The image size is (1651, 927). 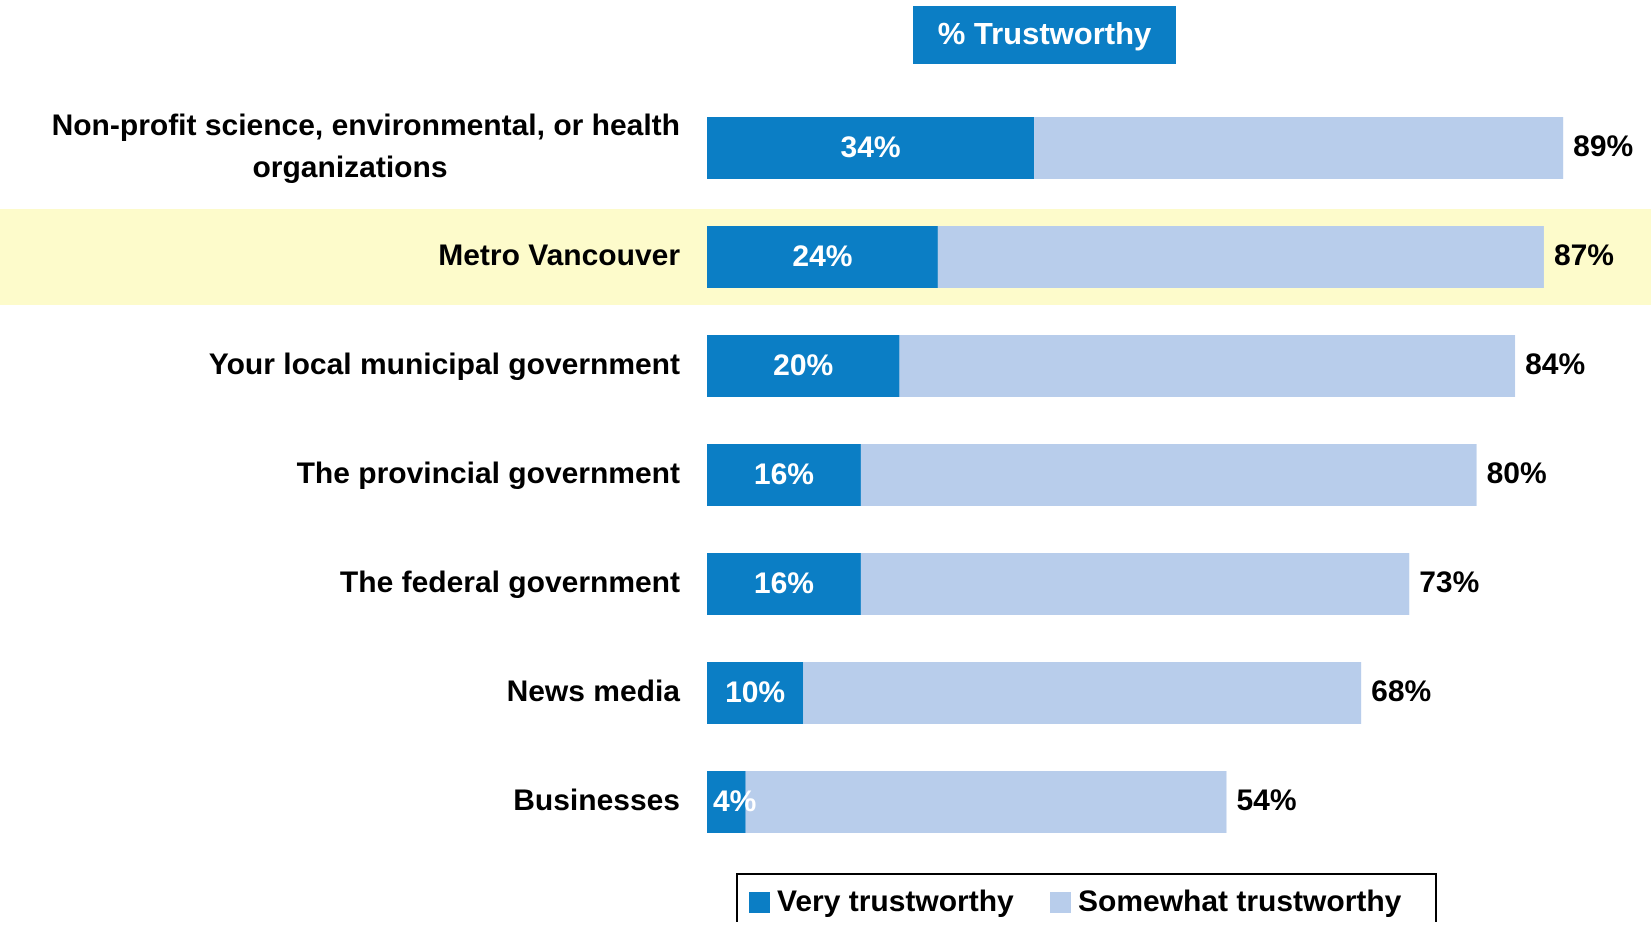 I want to click on data-label-very: 24%, so click(x=822, y=256).